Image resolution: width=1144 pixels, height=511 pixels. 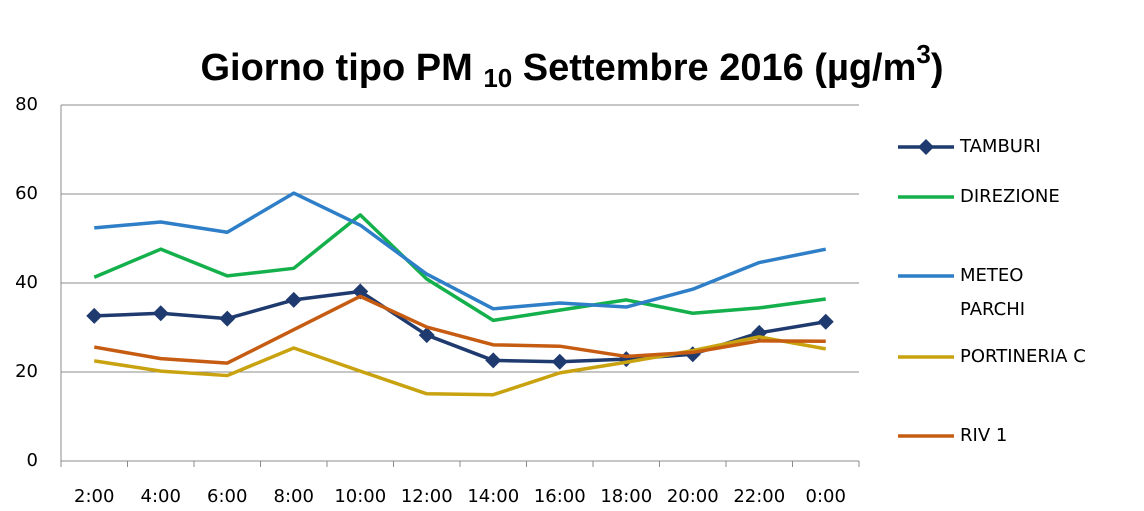 I want to click on y-tick-label: 0, so click(x=32, y=460).